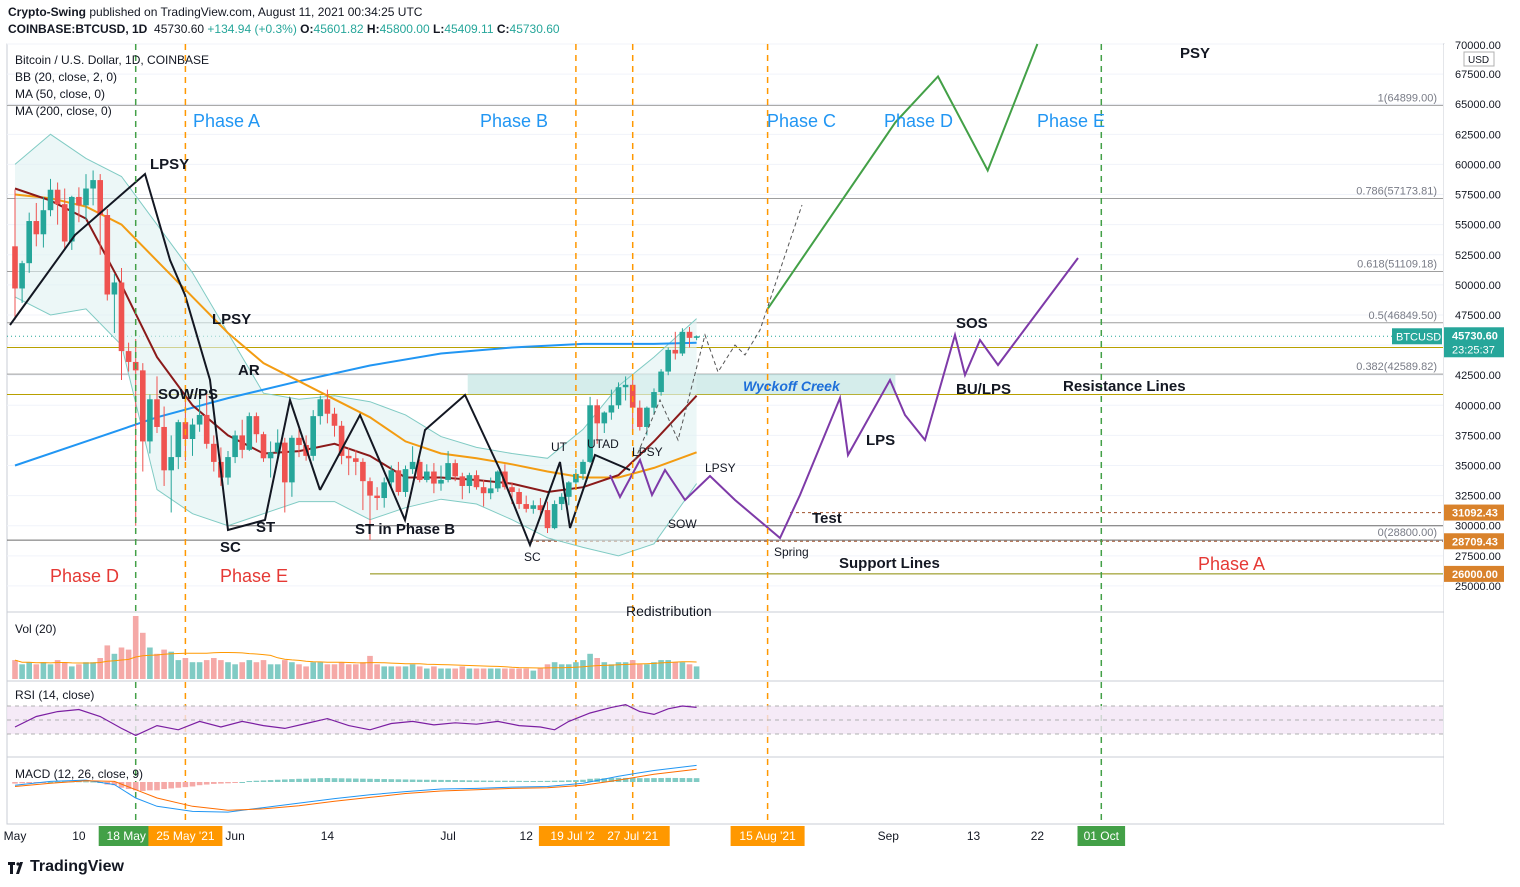 The image size is (1520, 887). What do you see at coordinates (503, 29) in the screenshot?
I see `close-label: C:` at bounding box center [503, 29].